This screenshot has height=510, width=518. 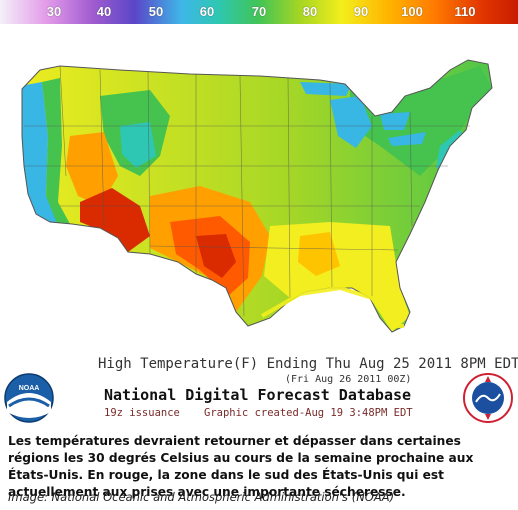 I want to click on colorbar-tick: 70, so click(x=259, y=11).